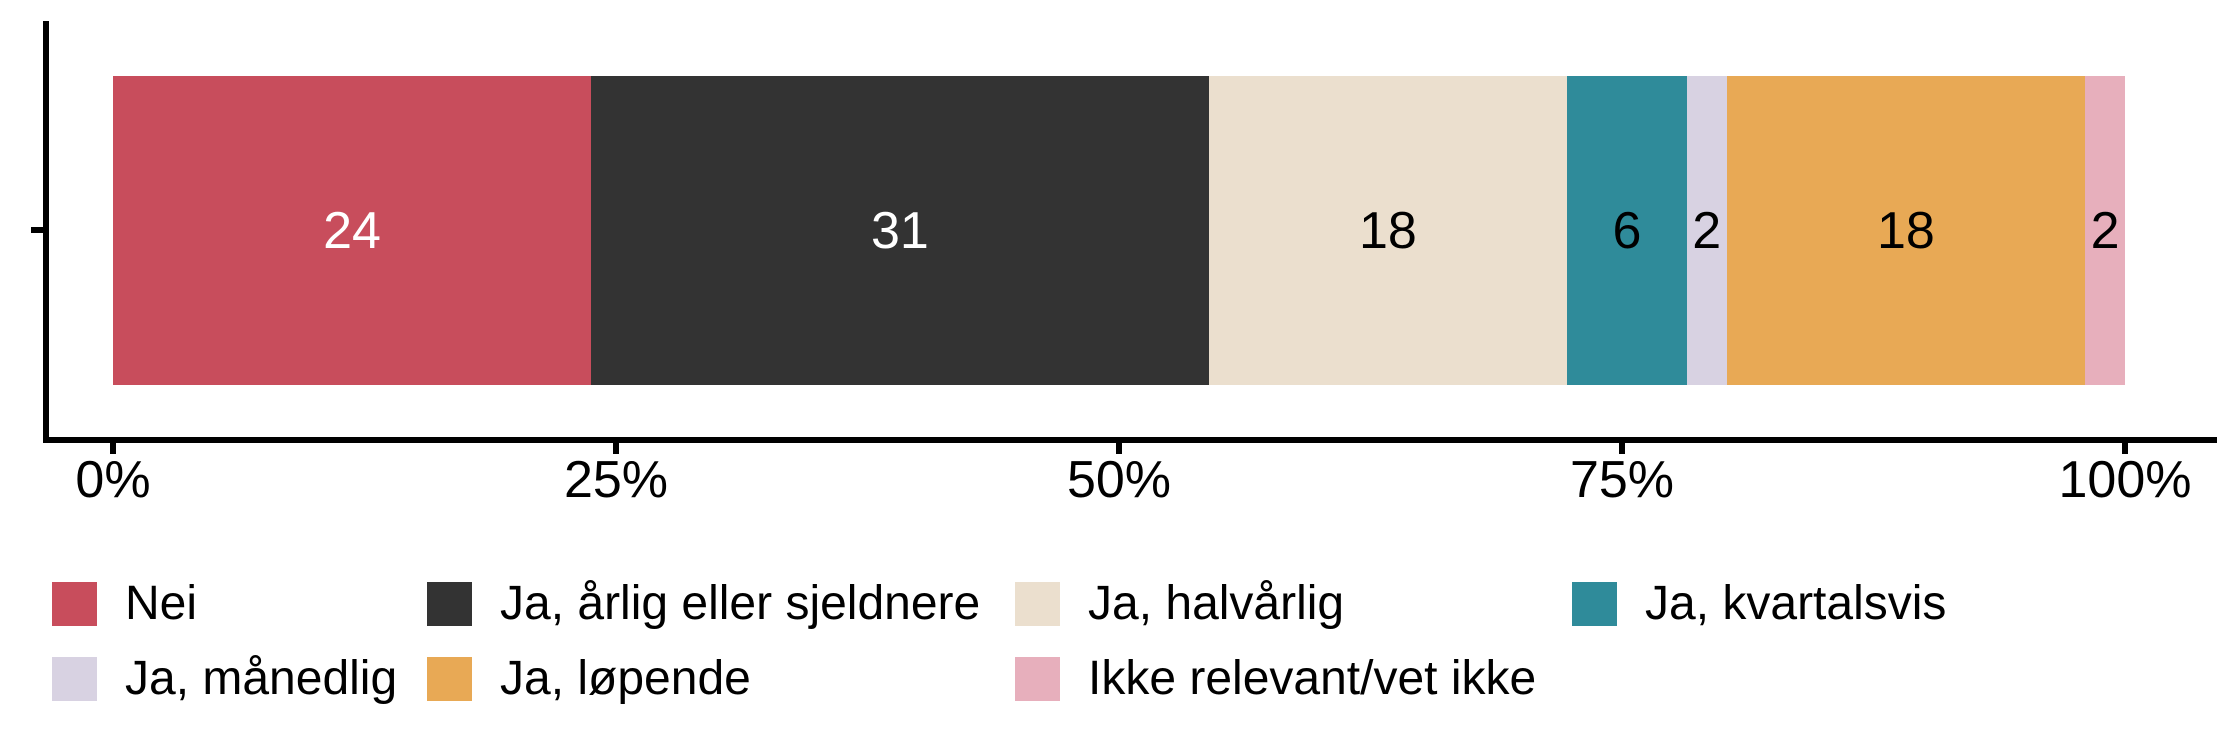 This screenshot has width=2240, height=752. I want to click on legend-swatch-nei, so click(74, 604).